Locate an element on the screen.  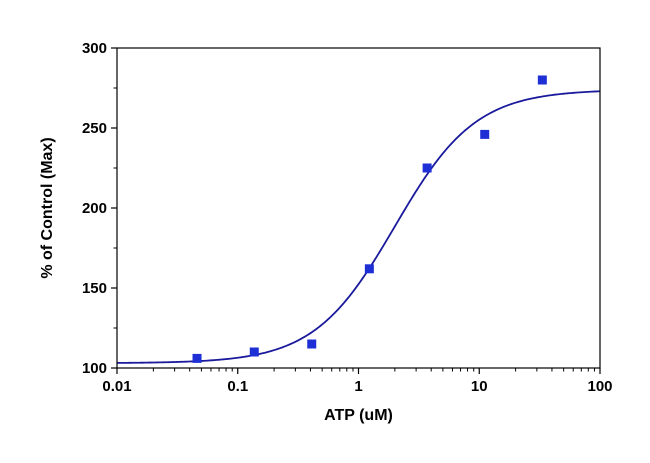
x-tick-label: 0.1 is located at coordinates (237, 386).